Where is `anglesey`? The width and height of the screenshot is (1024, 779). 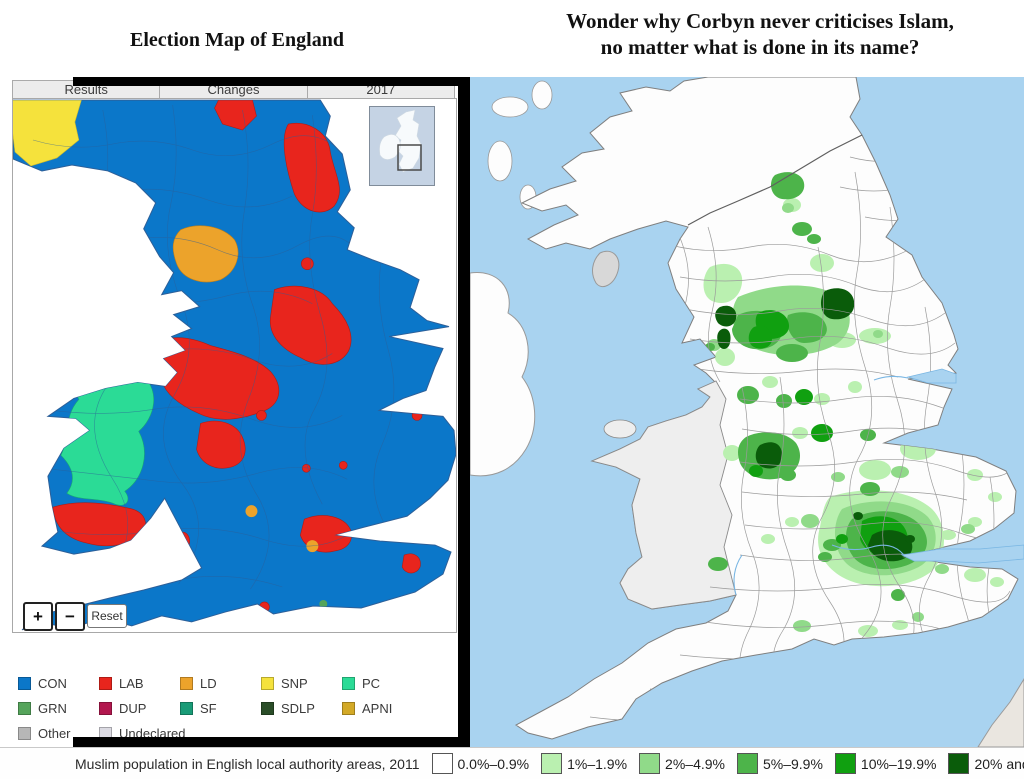 anglesey is located at coordinates (620, 429).